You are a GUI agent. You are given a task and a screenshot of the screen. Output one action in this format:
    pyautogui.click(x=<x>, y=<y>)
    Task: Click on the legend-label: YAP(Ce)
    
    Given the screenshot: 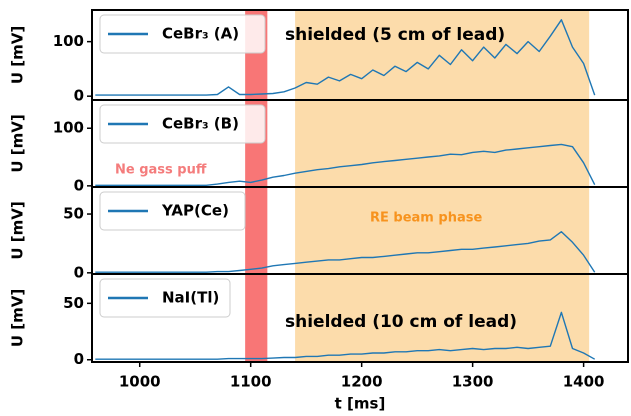 What is the action you would take?
    pyautogui.click(x=195, y=211)
    